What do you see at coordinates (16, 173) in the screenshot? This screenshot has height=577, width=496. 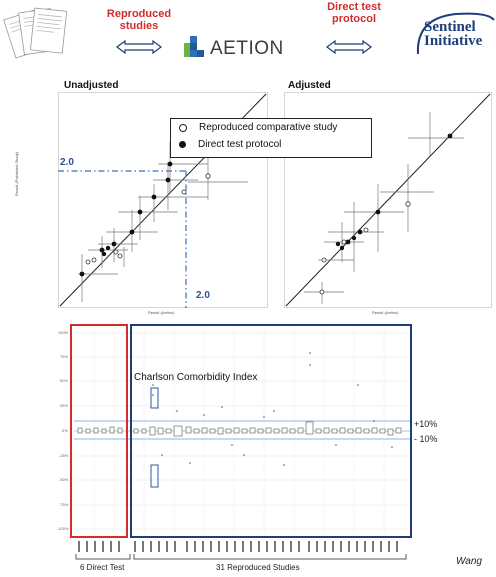 I see `unadjusted-y-axis-label: Result (Published Study)` at bounding box center [16, 173].